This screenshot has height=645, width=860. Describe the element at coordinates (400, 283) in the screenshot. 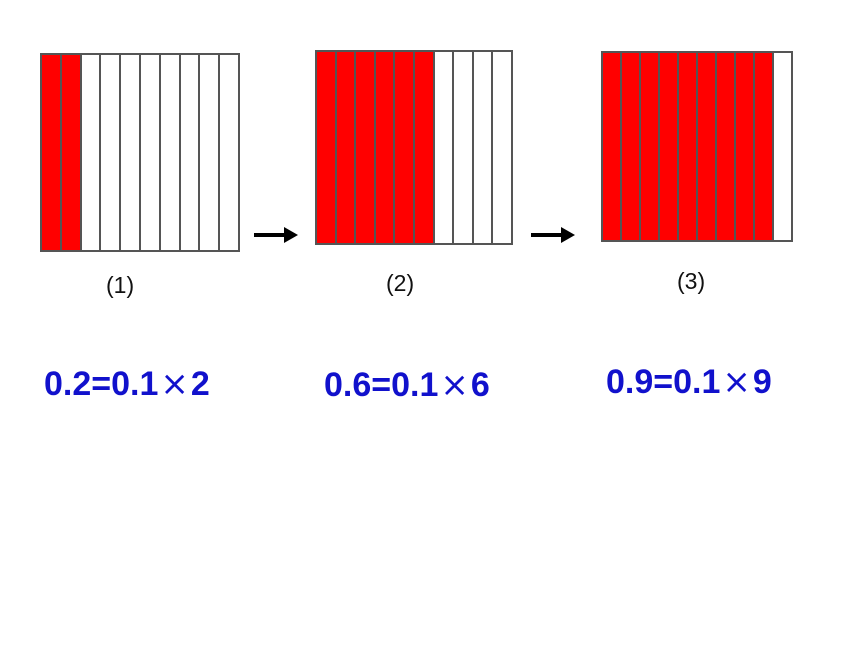

I see `panel-label-2: (2)` at that location.